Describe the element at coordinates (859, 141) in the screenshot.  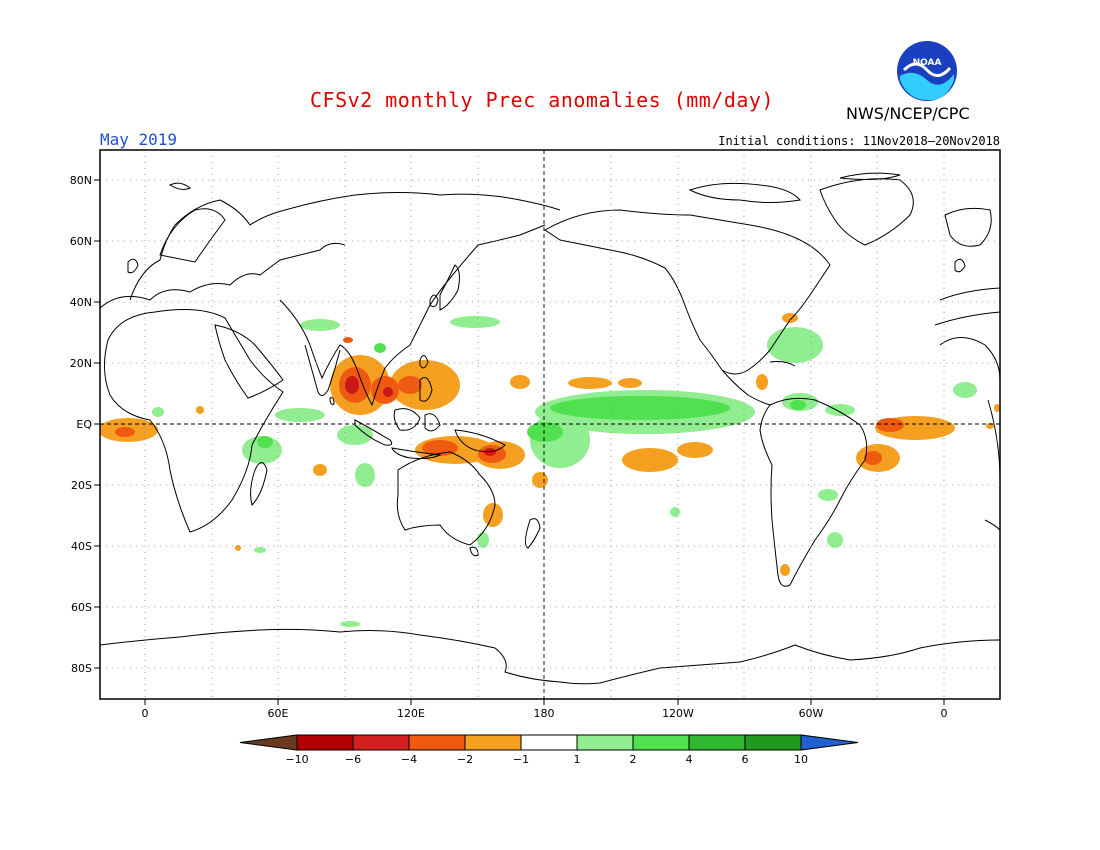
I see `initial-conditions: Initial conditions: 11Nov2018–20Nov2018` at that location.